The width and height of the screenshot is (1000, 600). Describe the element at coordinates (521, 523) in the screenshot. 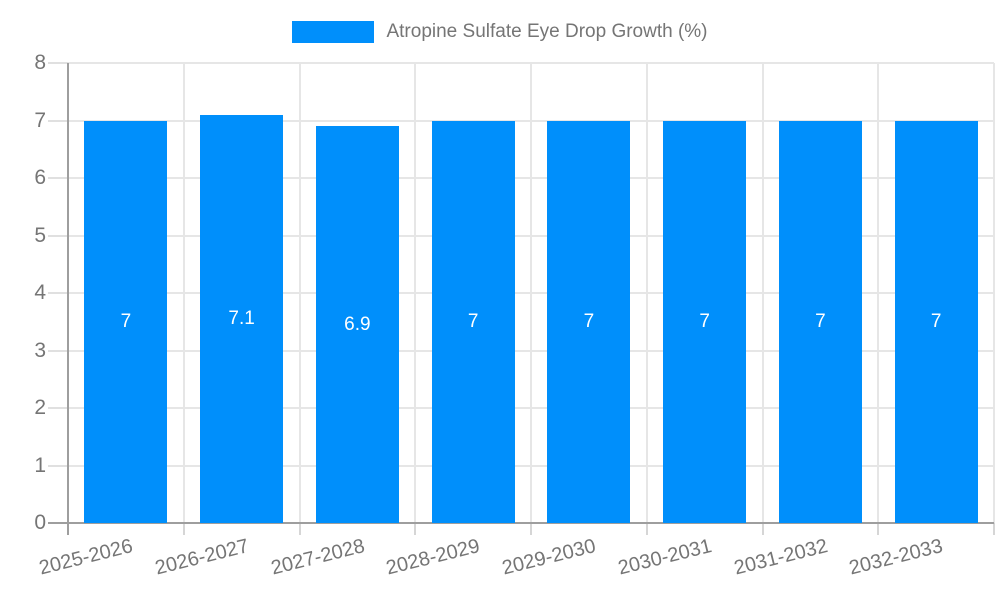

I see `x-axis-line` at that location.